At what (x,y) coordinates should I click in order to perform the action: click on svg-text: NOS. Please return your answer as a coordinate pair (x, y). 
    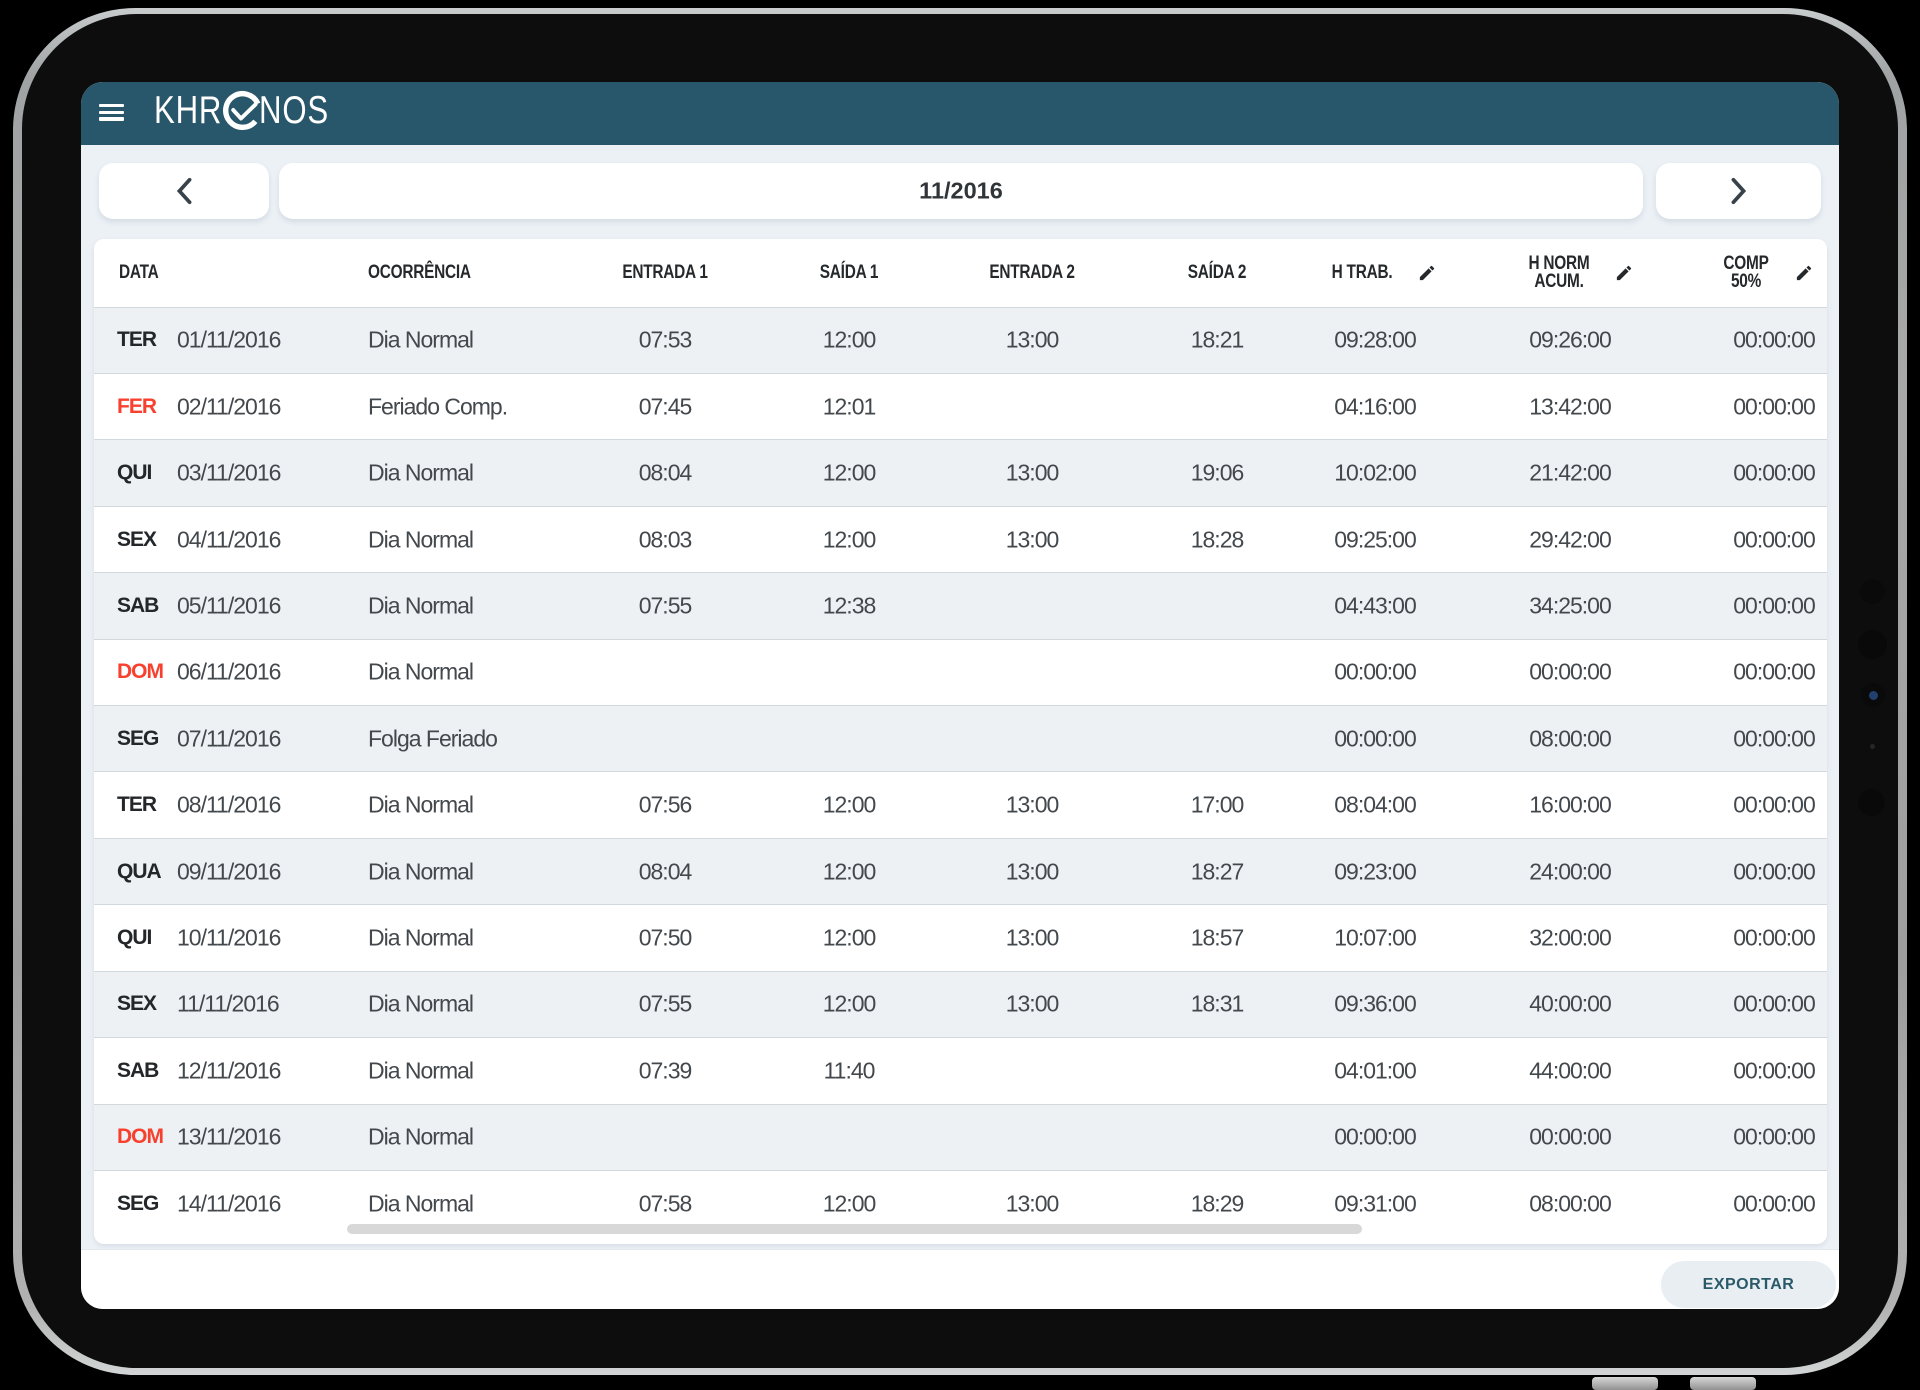
    Looking at the image, I should click on (294, 110).